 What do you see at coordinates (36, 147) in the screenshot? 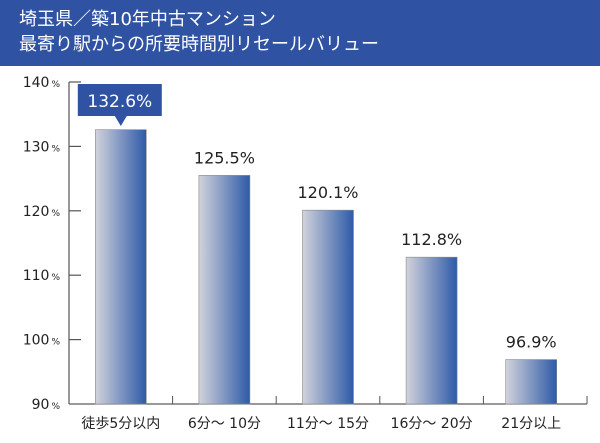
I see `y-tick-value: 130` at bounding box center [36, 147].